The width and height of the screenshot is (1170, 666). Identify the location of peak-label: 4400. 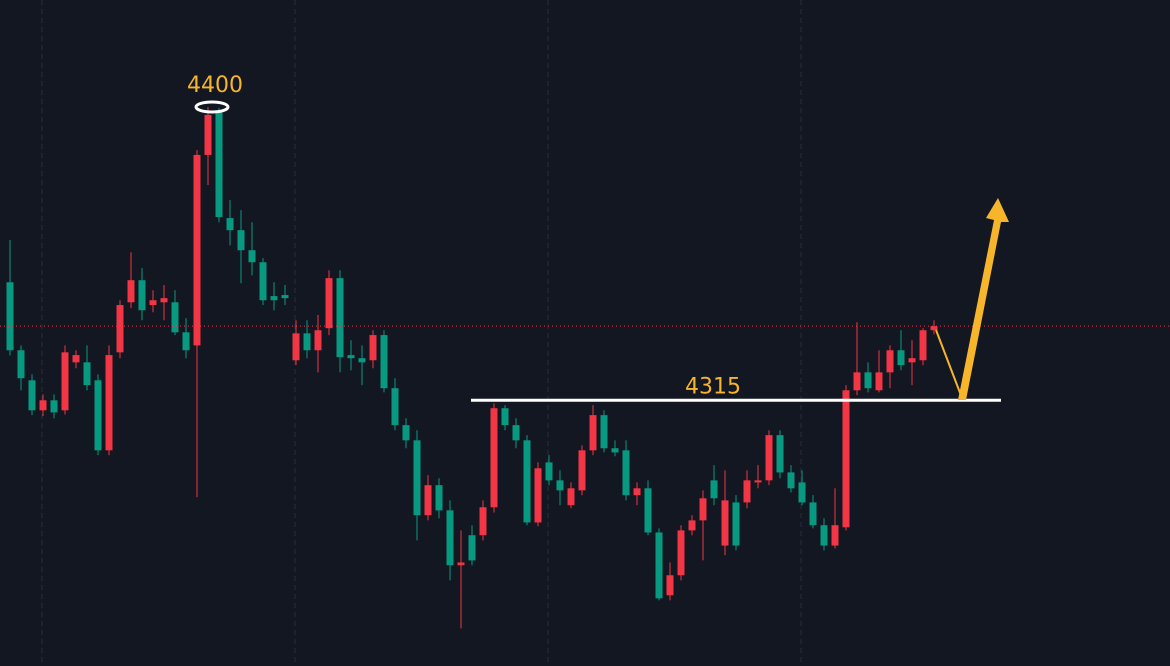
(215, 85).